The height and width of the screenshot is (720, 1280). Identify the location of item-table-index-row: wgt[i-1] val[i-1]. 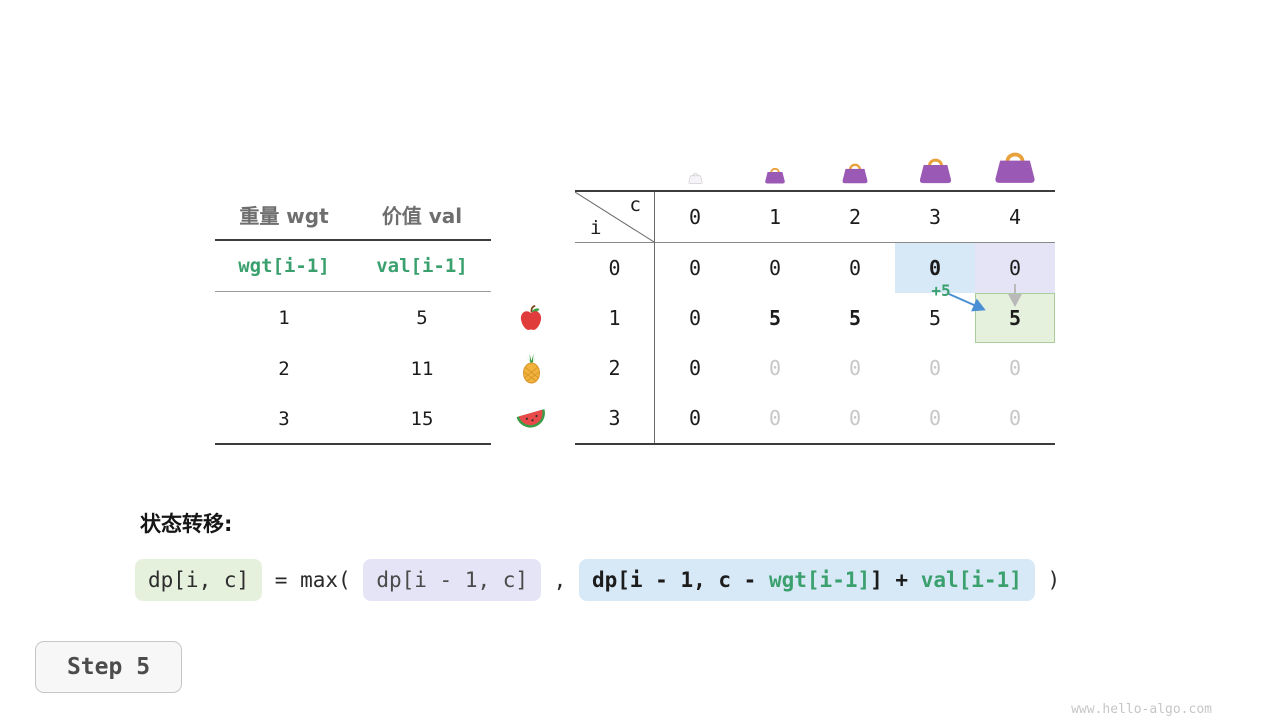
(353, 266).